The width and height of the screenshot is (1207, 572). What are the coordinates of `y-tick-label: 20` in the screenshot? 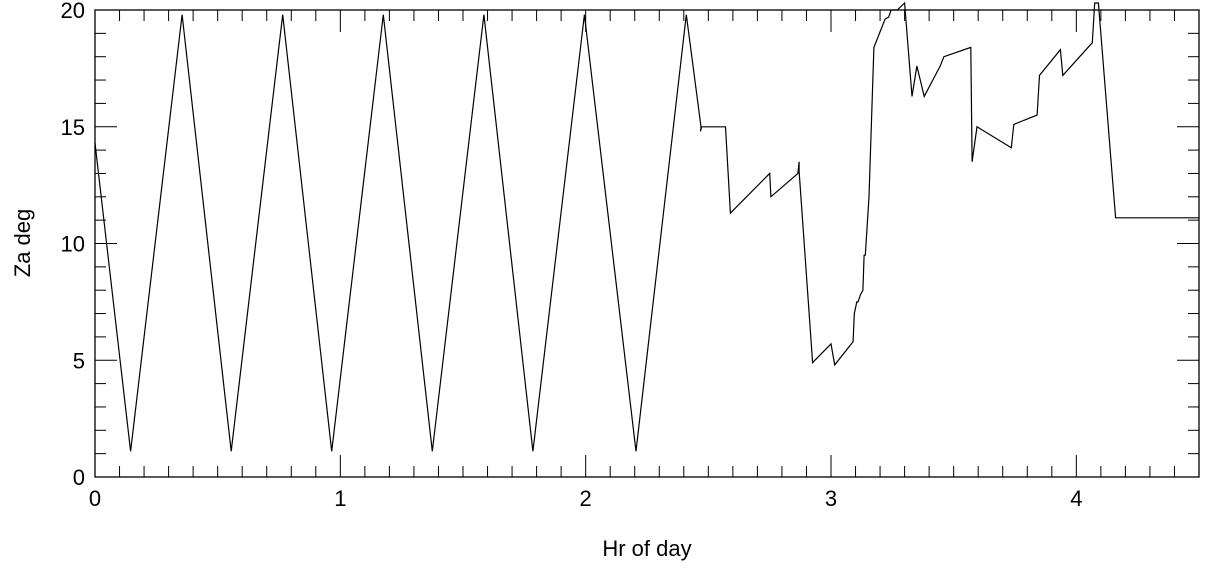 It's located at (73, 11).